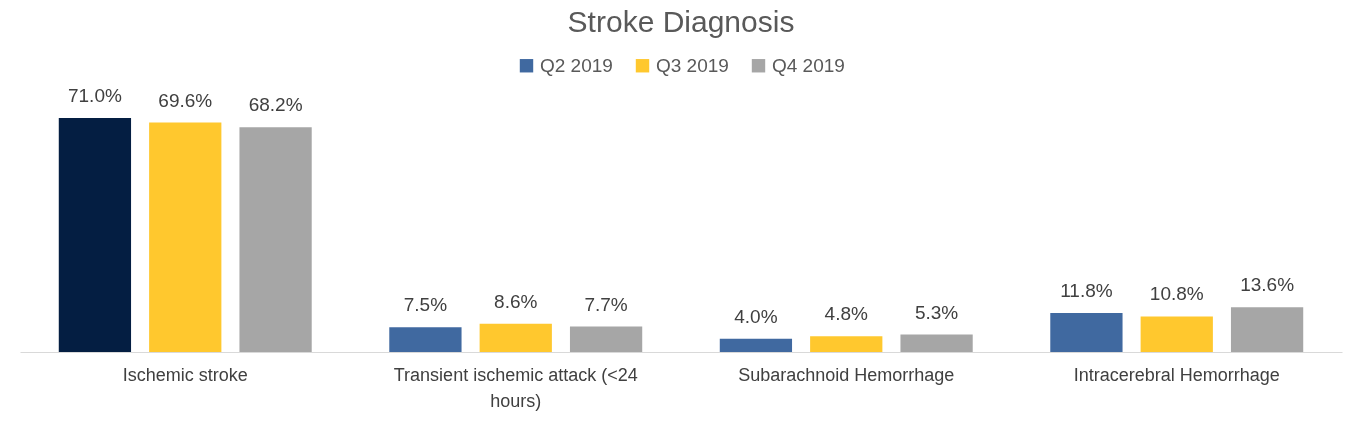 This screenshot has width=1372, height=421. I want to click on data-label: 7.5%, so click(425, 305).